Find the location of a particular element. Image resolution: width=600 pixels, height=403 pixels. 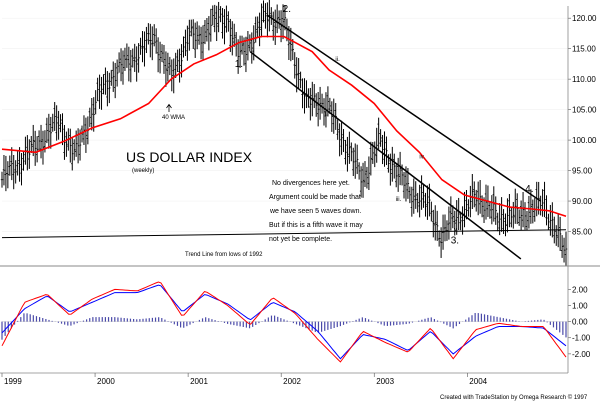

osc-y-tick-0: 2.00 is located at coordinates (580, 289).